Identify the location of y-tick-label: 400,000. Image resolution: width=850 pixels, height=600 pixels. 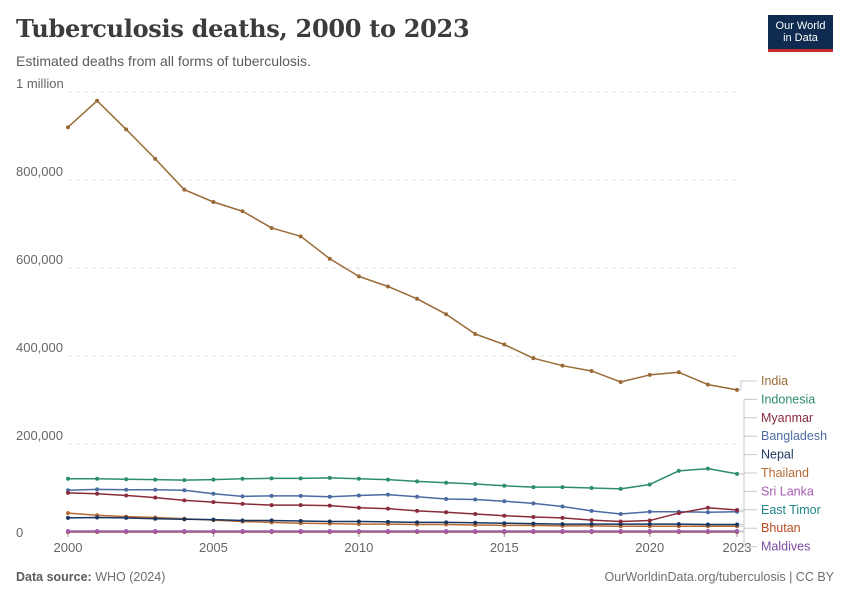
(39, 347).